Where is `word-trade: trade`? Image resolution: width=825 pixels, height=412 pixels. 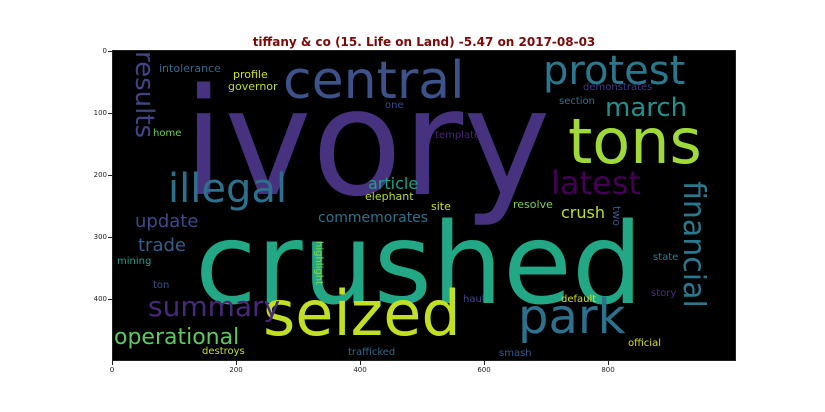 word-trade: trade is located at coordinates (162, 245).